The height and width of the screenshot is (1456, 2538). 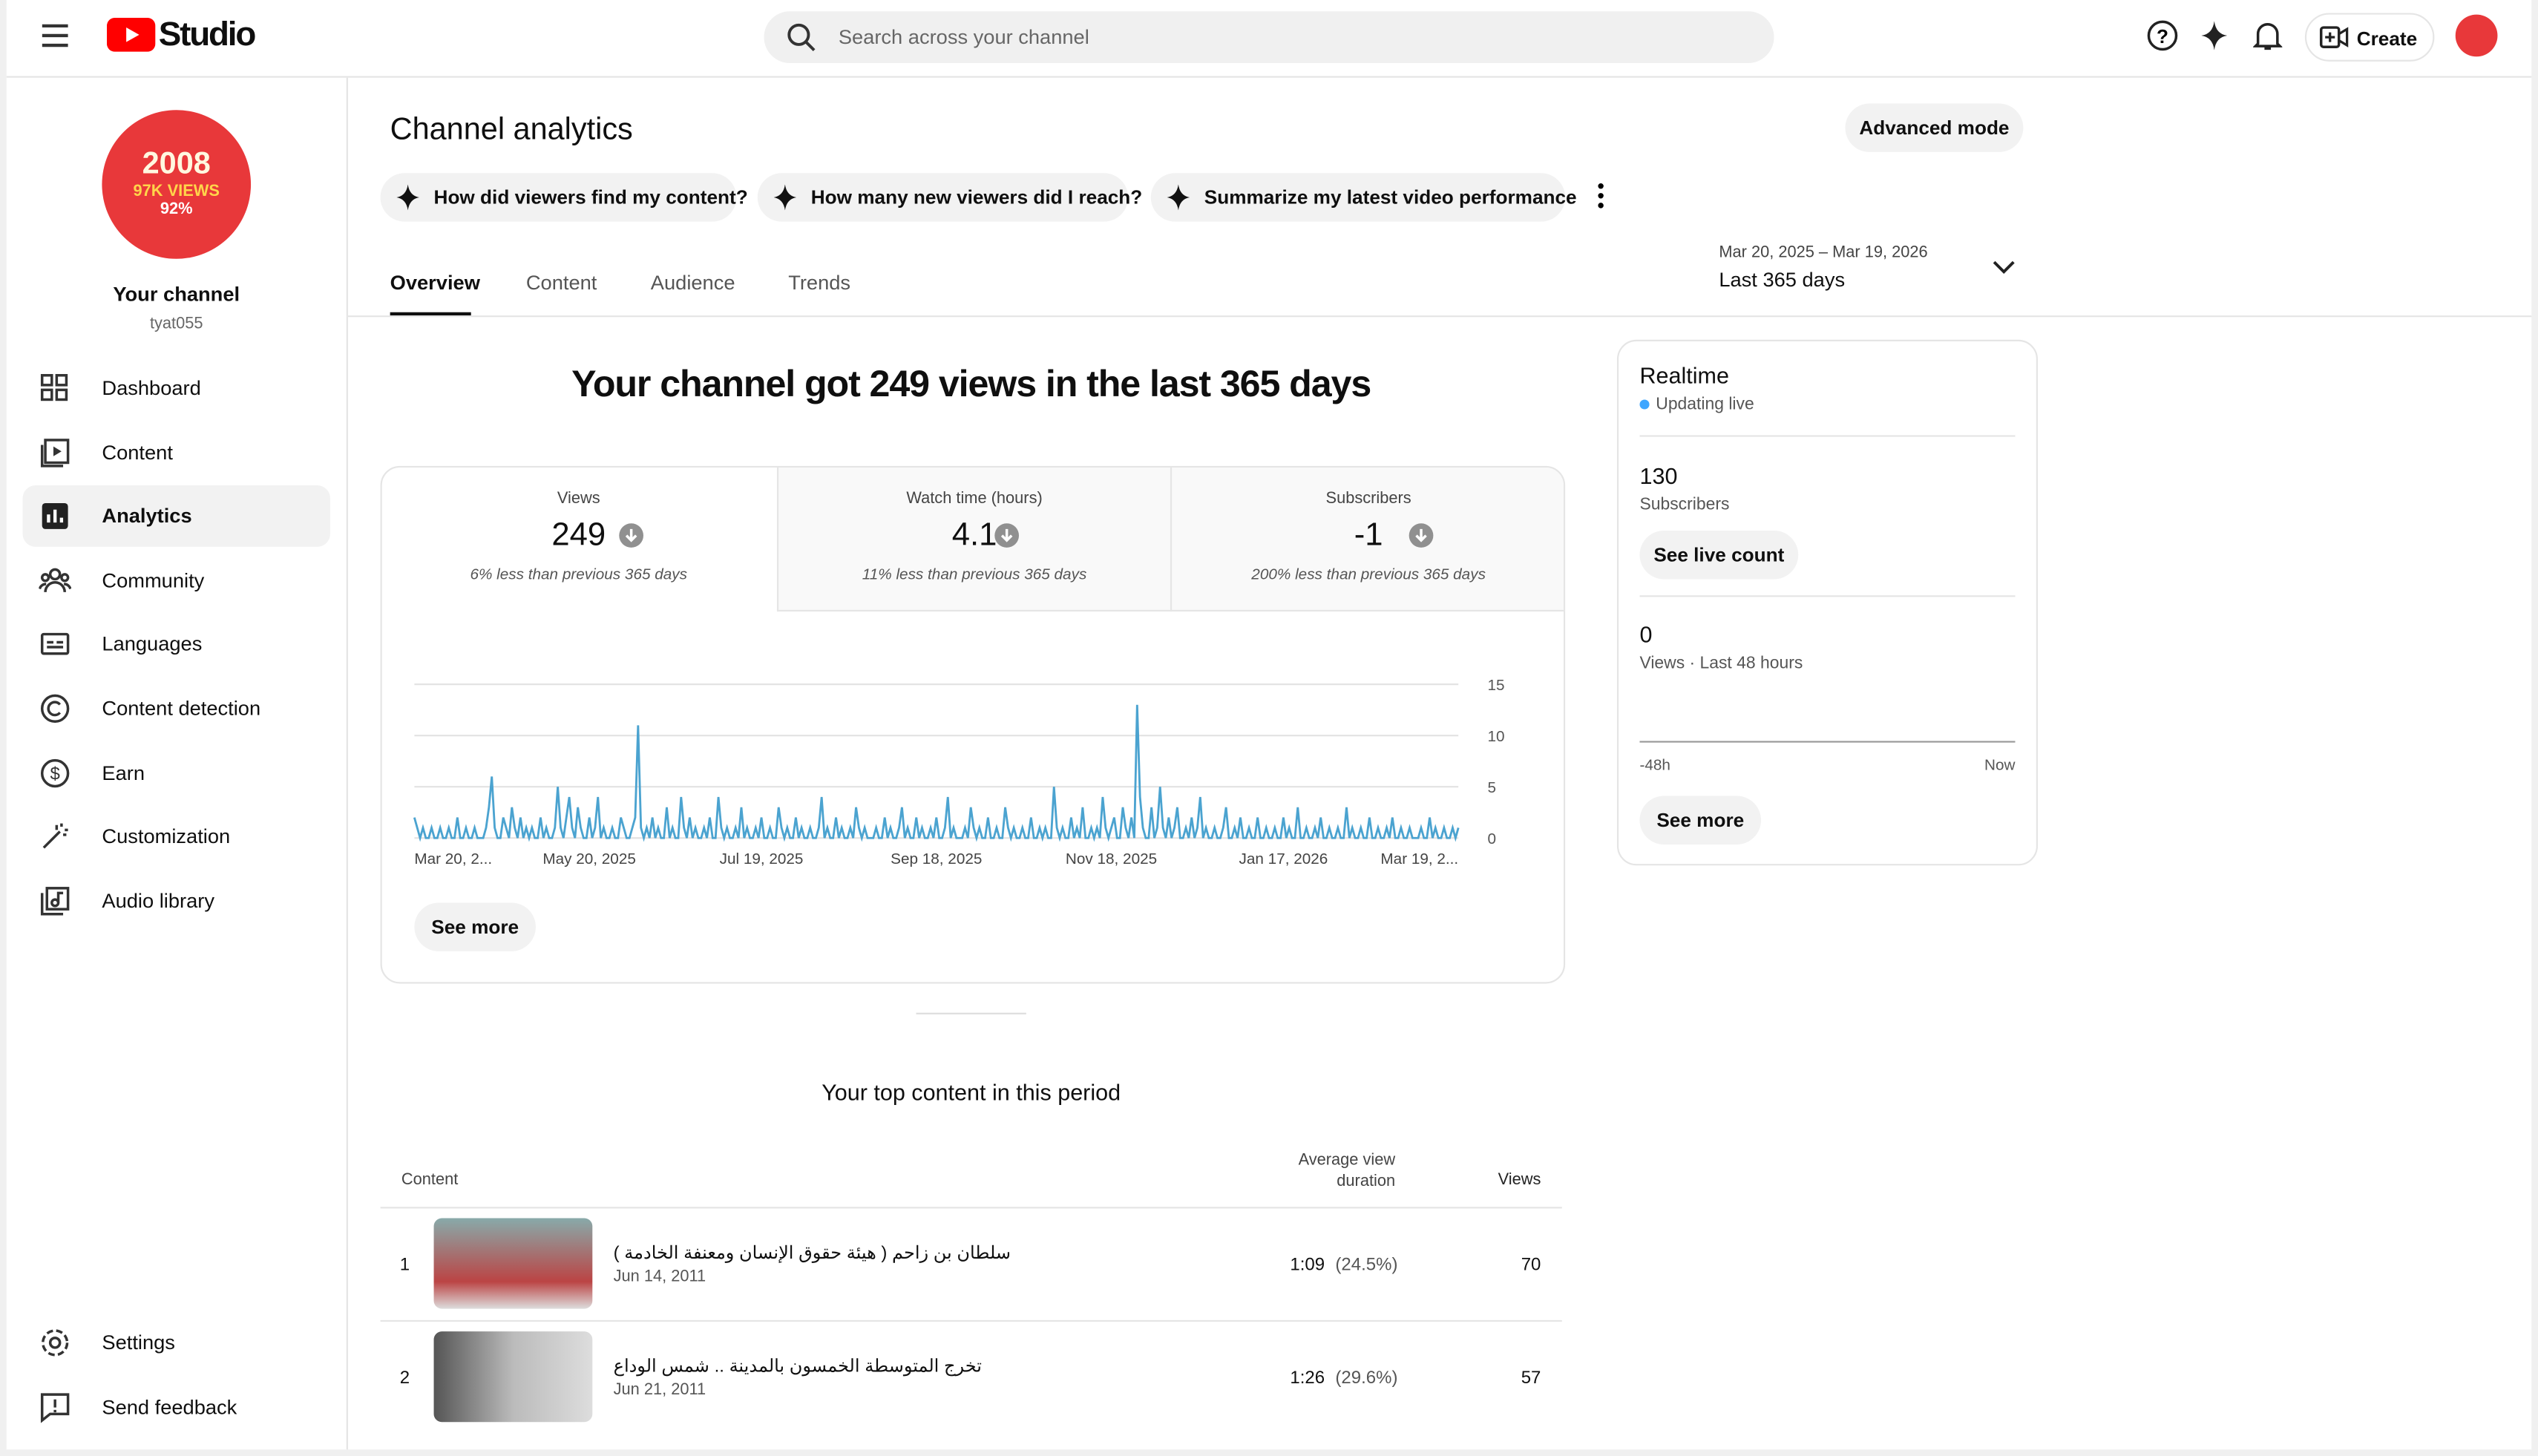 What do you see at coordinates (475, 927) in the screenshot?
I see `see-more-button: See more` at bounding box center [475, 927].